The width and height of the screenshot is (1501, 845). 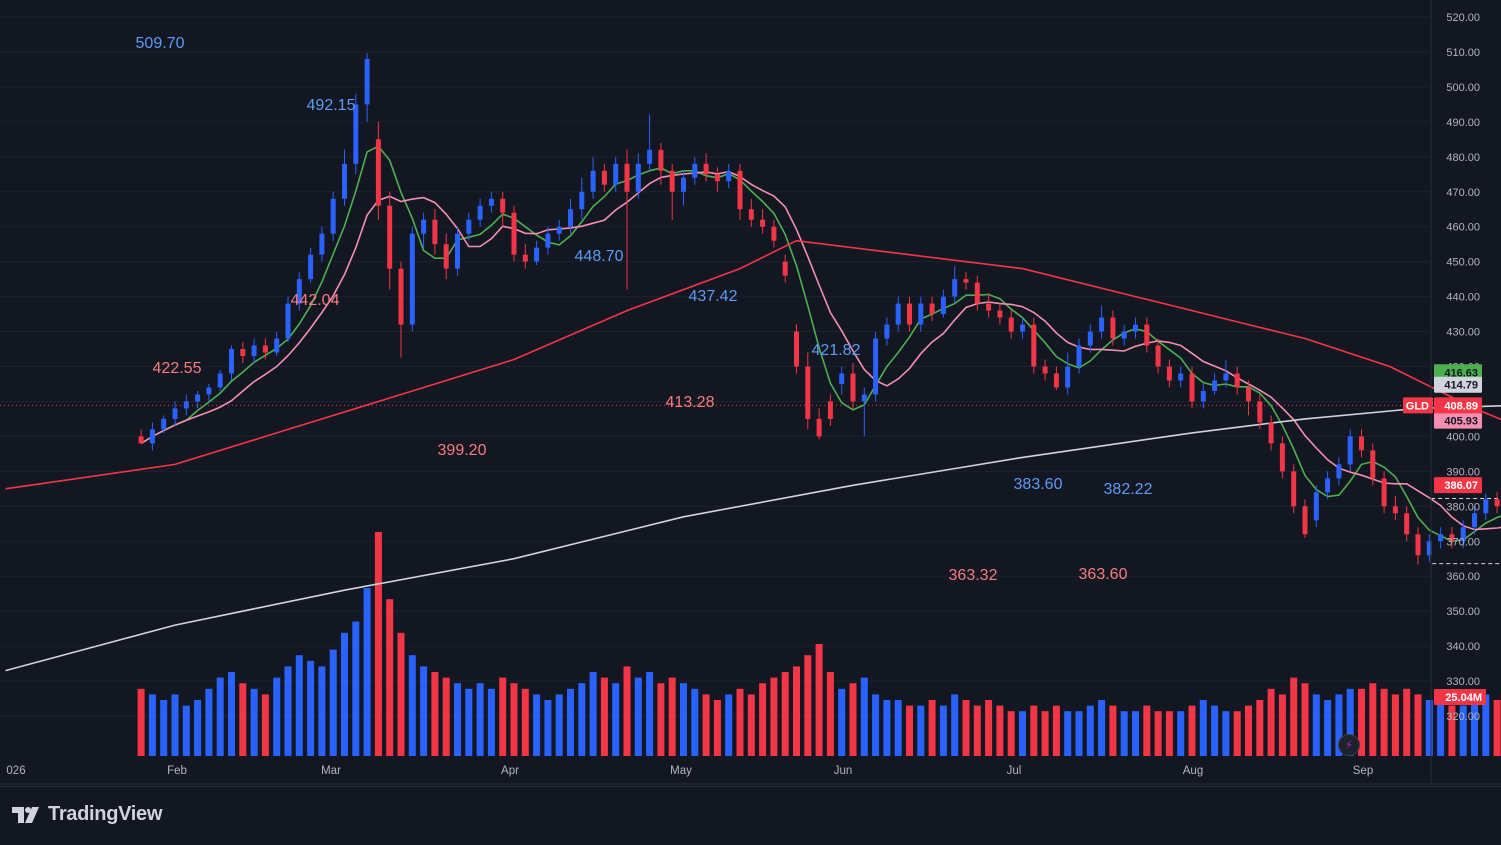 What do you see at coordinates (1458, 405) in the screenshot?
I see `last-price-badge: 408.89` at bounding box center [1458, 405].